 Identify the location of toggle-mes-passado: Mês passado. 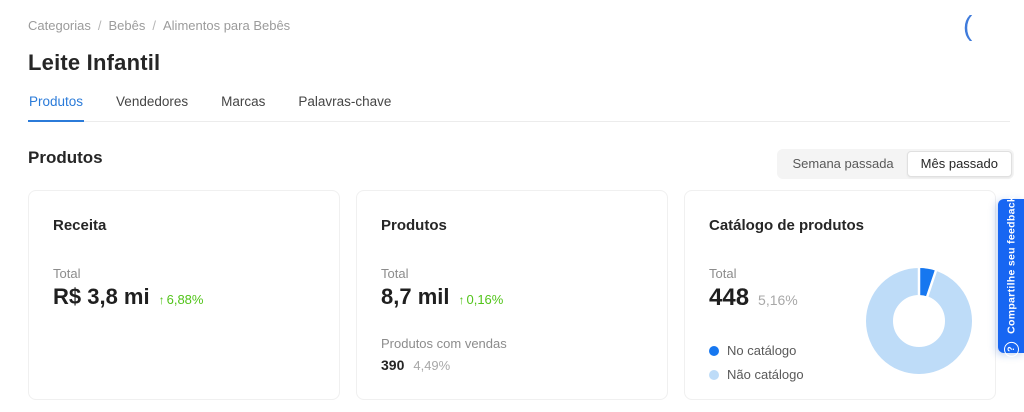
(959, 164).